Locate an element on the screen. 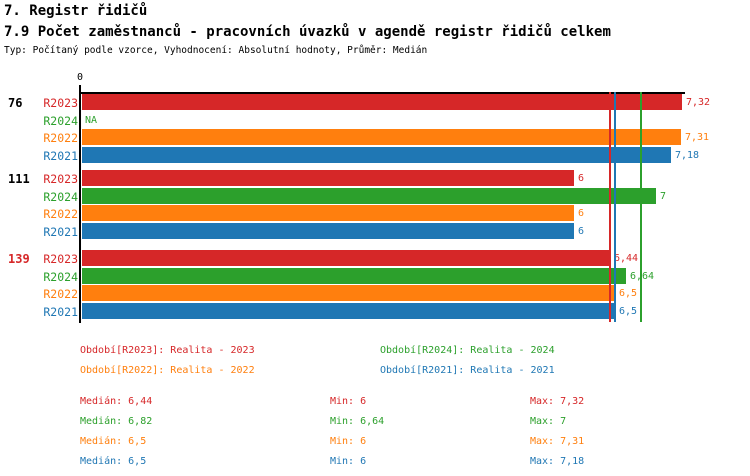  plot-top-border is located at coordinates (382, 93).